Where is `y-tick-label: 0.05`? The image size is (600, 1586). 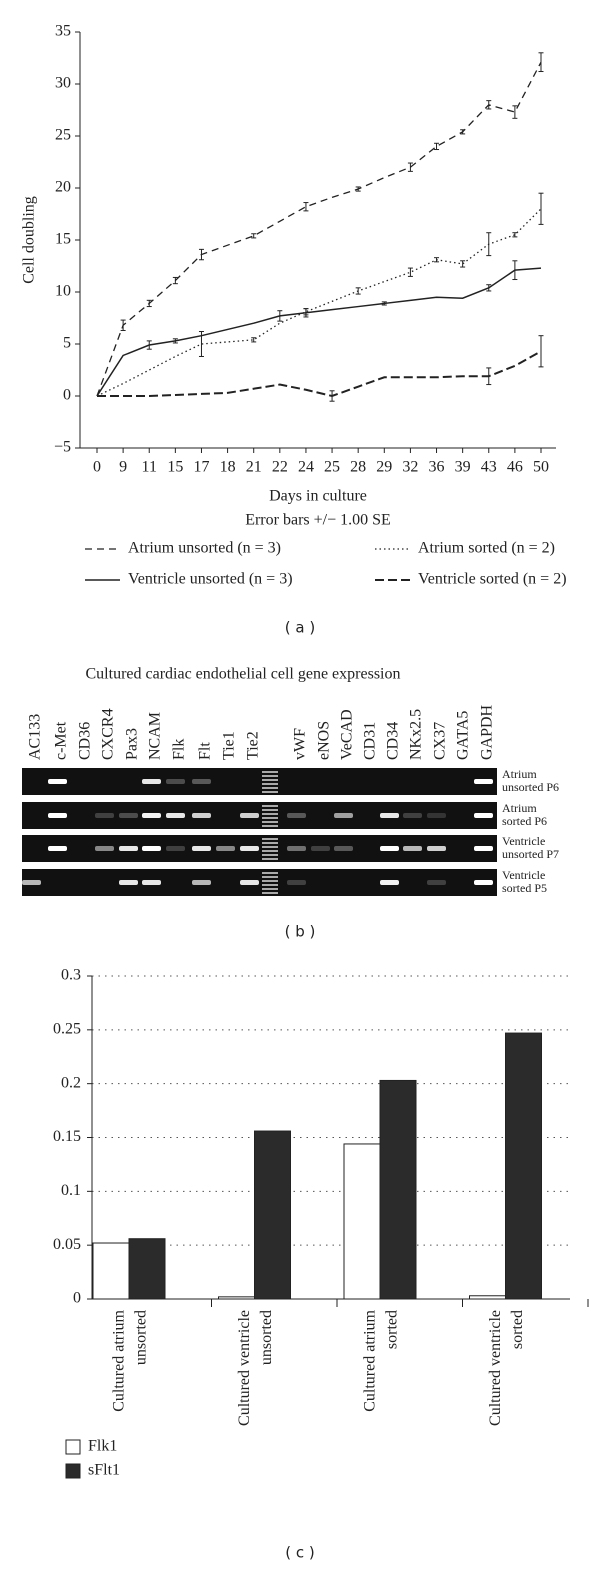 y-tick-label: 0.05 is located at coordinates (67, 1244).